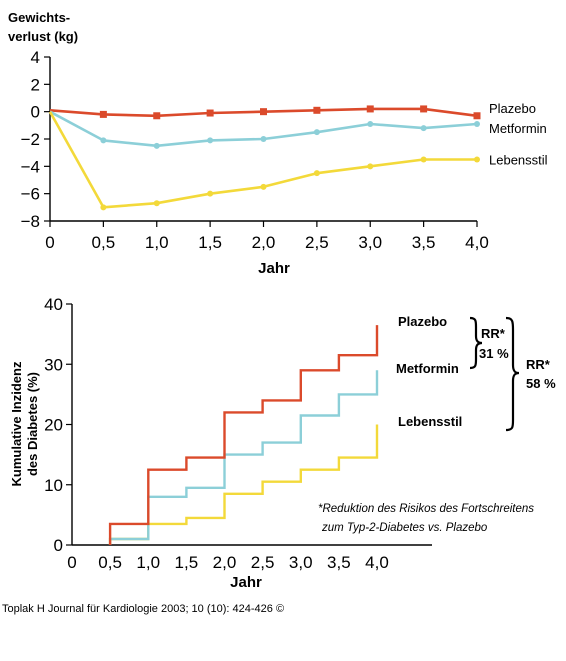  Describe the element at coordinates (404, 528) in the screenshot. I see `footnote-line2: zum Typ-2-Diabetes vs. Plazebo` at that location.